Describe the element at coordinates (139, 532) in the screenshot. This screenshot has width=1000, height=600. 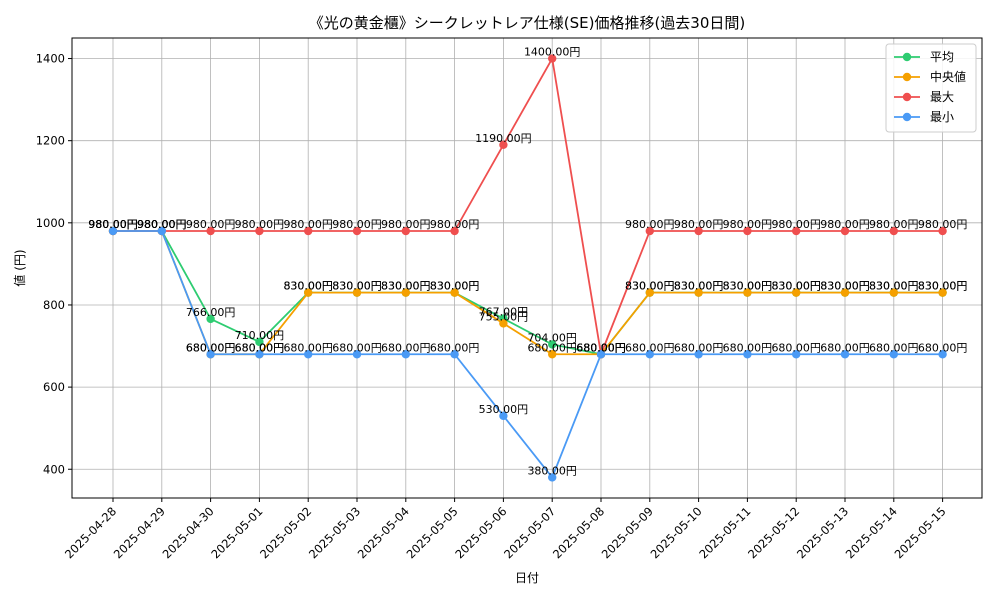
I see `x-tick-label: 2025-04-29` at that location.